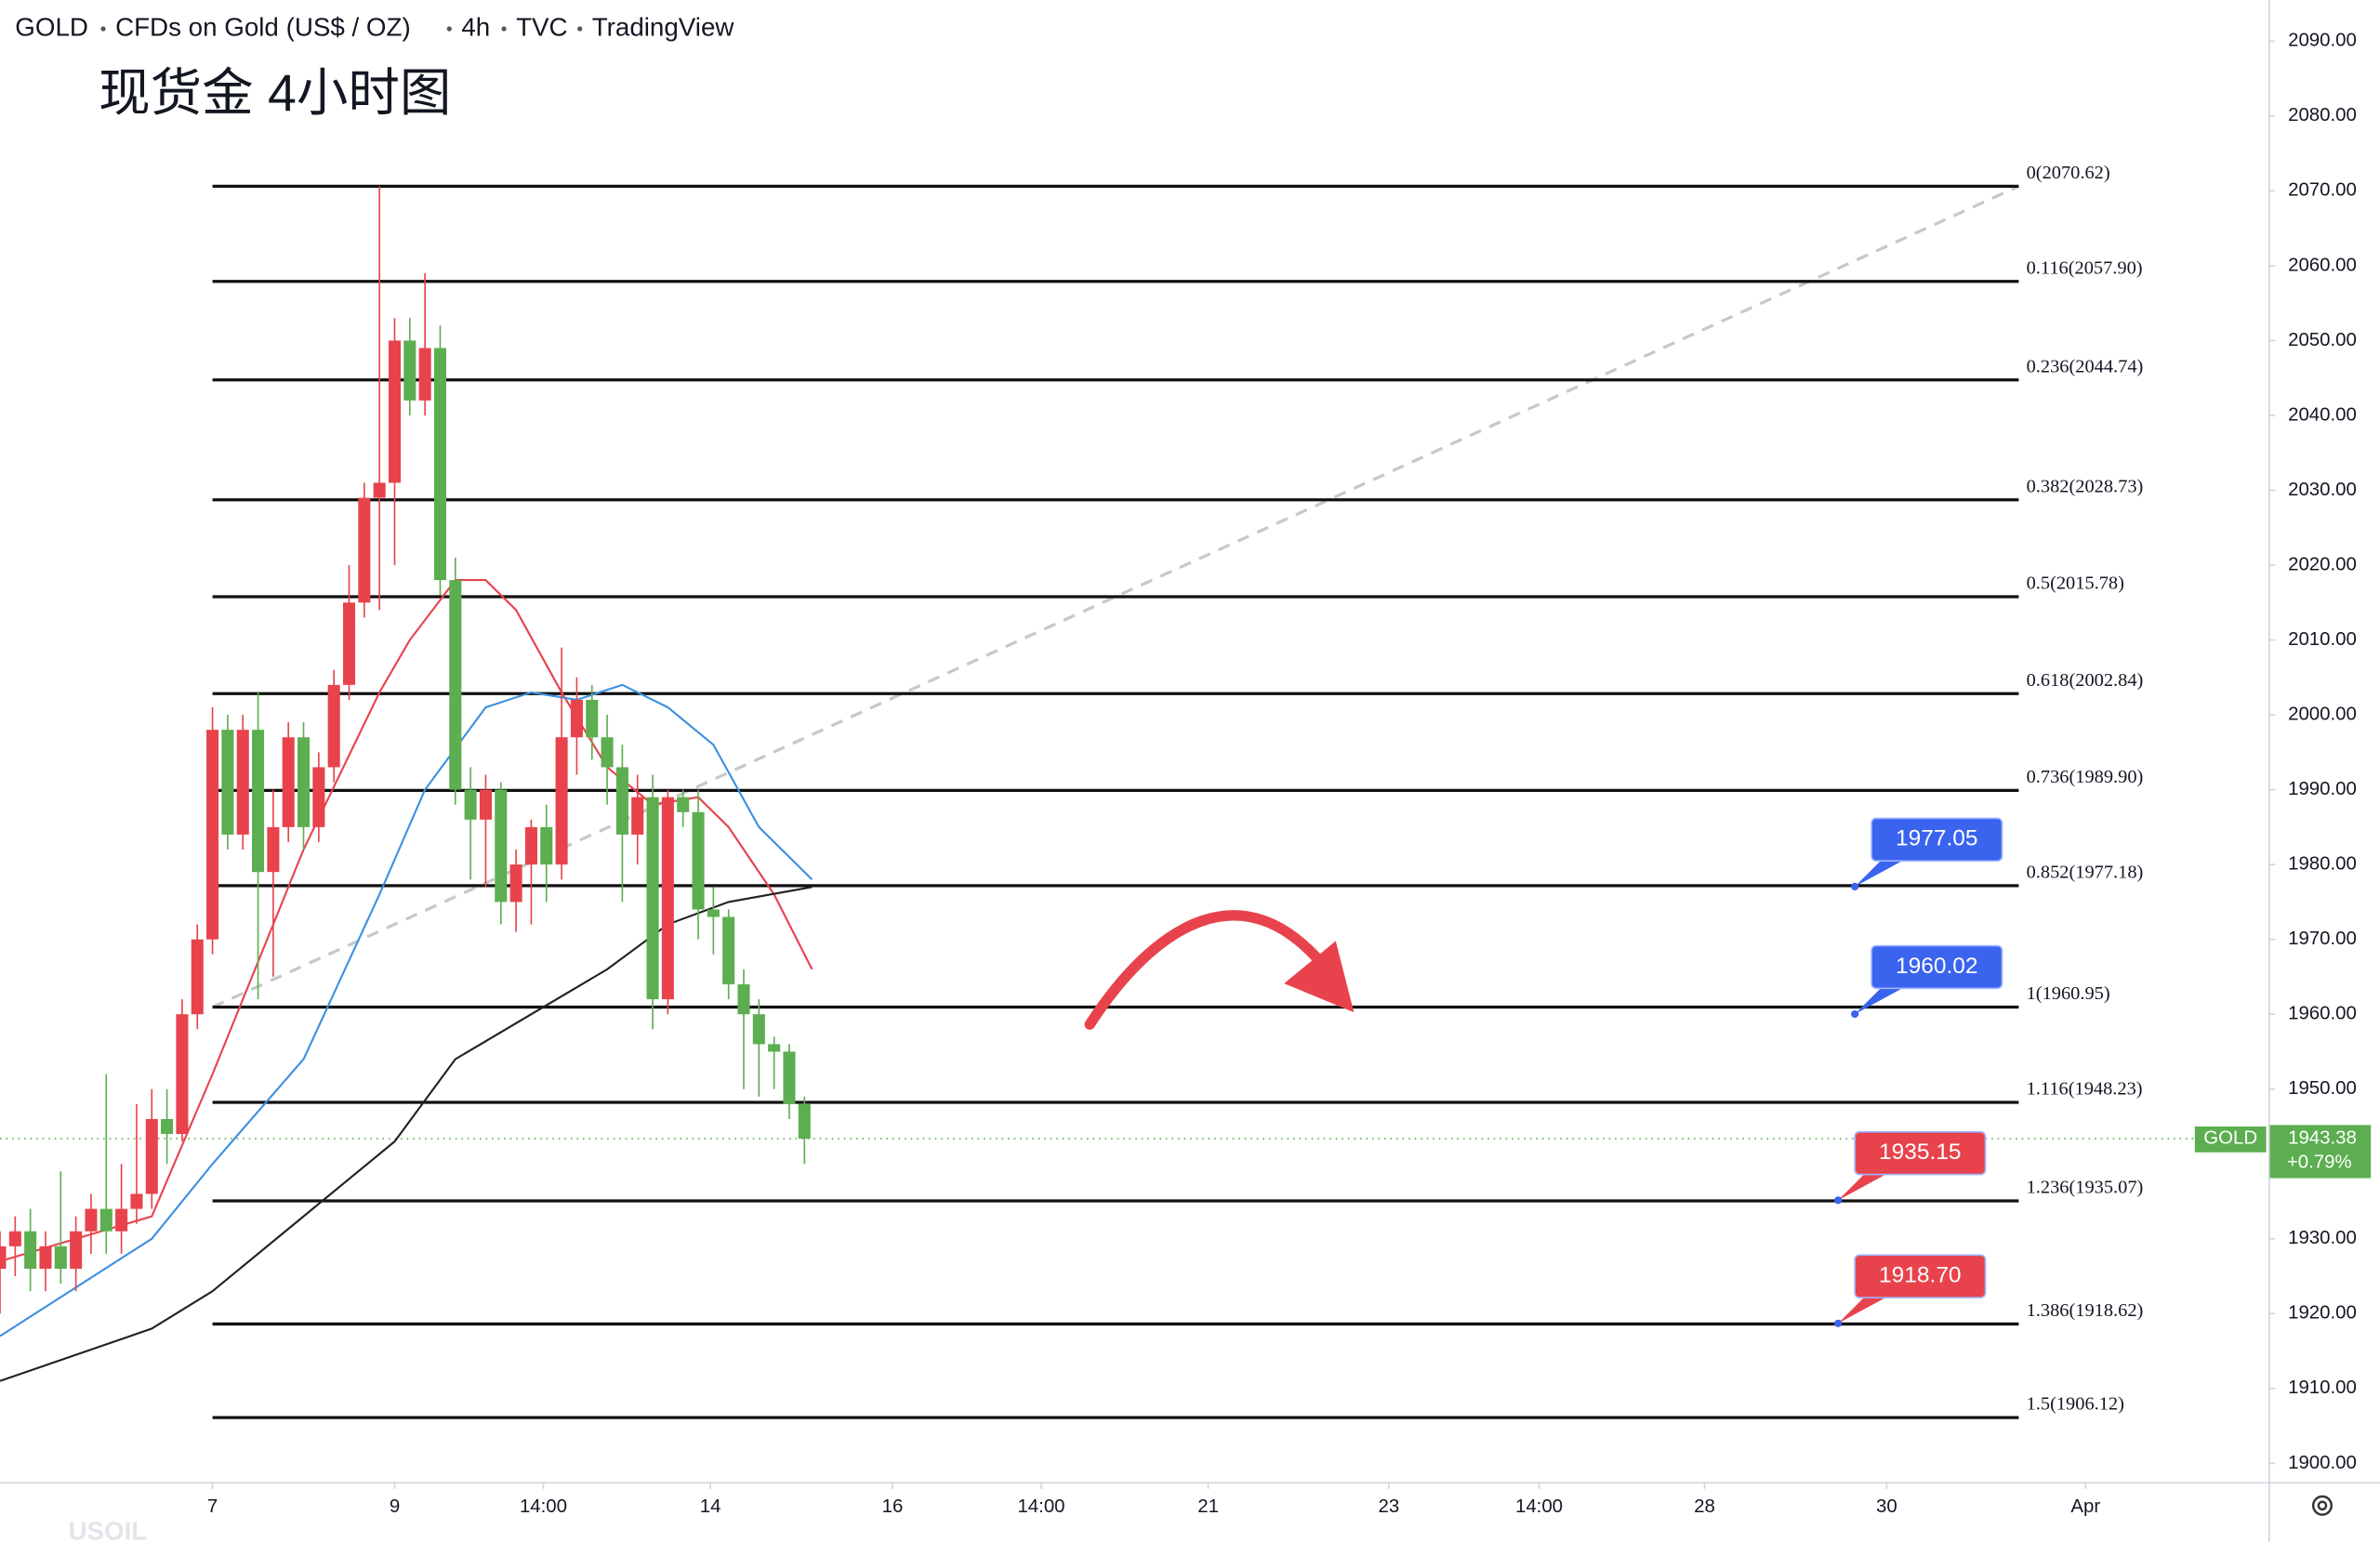 This screenshot has height=1542, width=2380. I want to click on y-tick-label: 1900.00, so click(2322, 1463).